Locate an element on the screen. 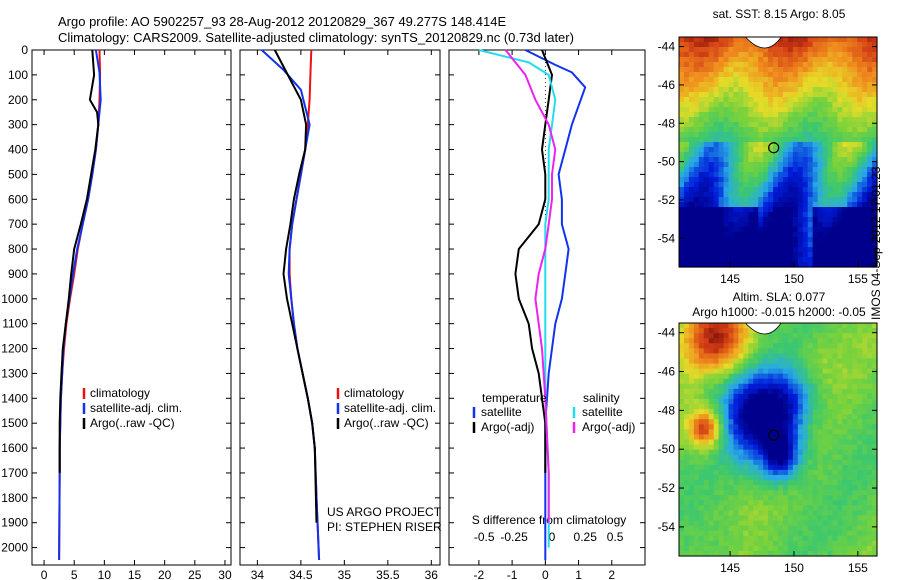 The height and width of the screenshot is (580, 900). y-tick-label: 1000 is located at coordinates (14, 299).